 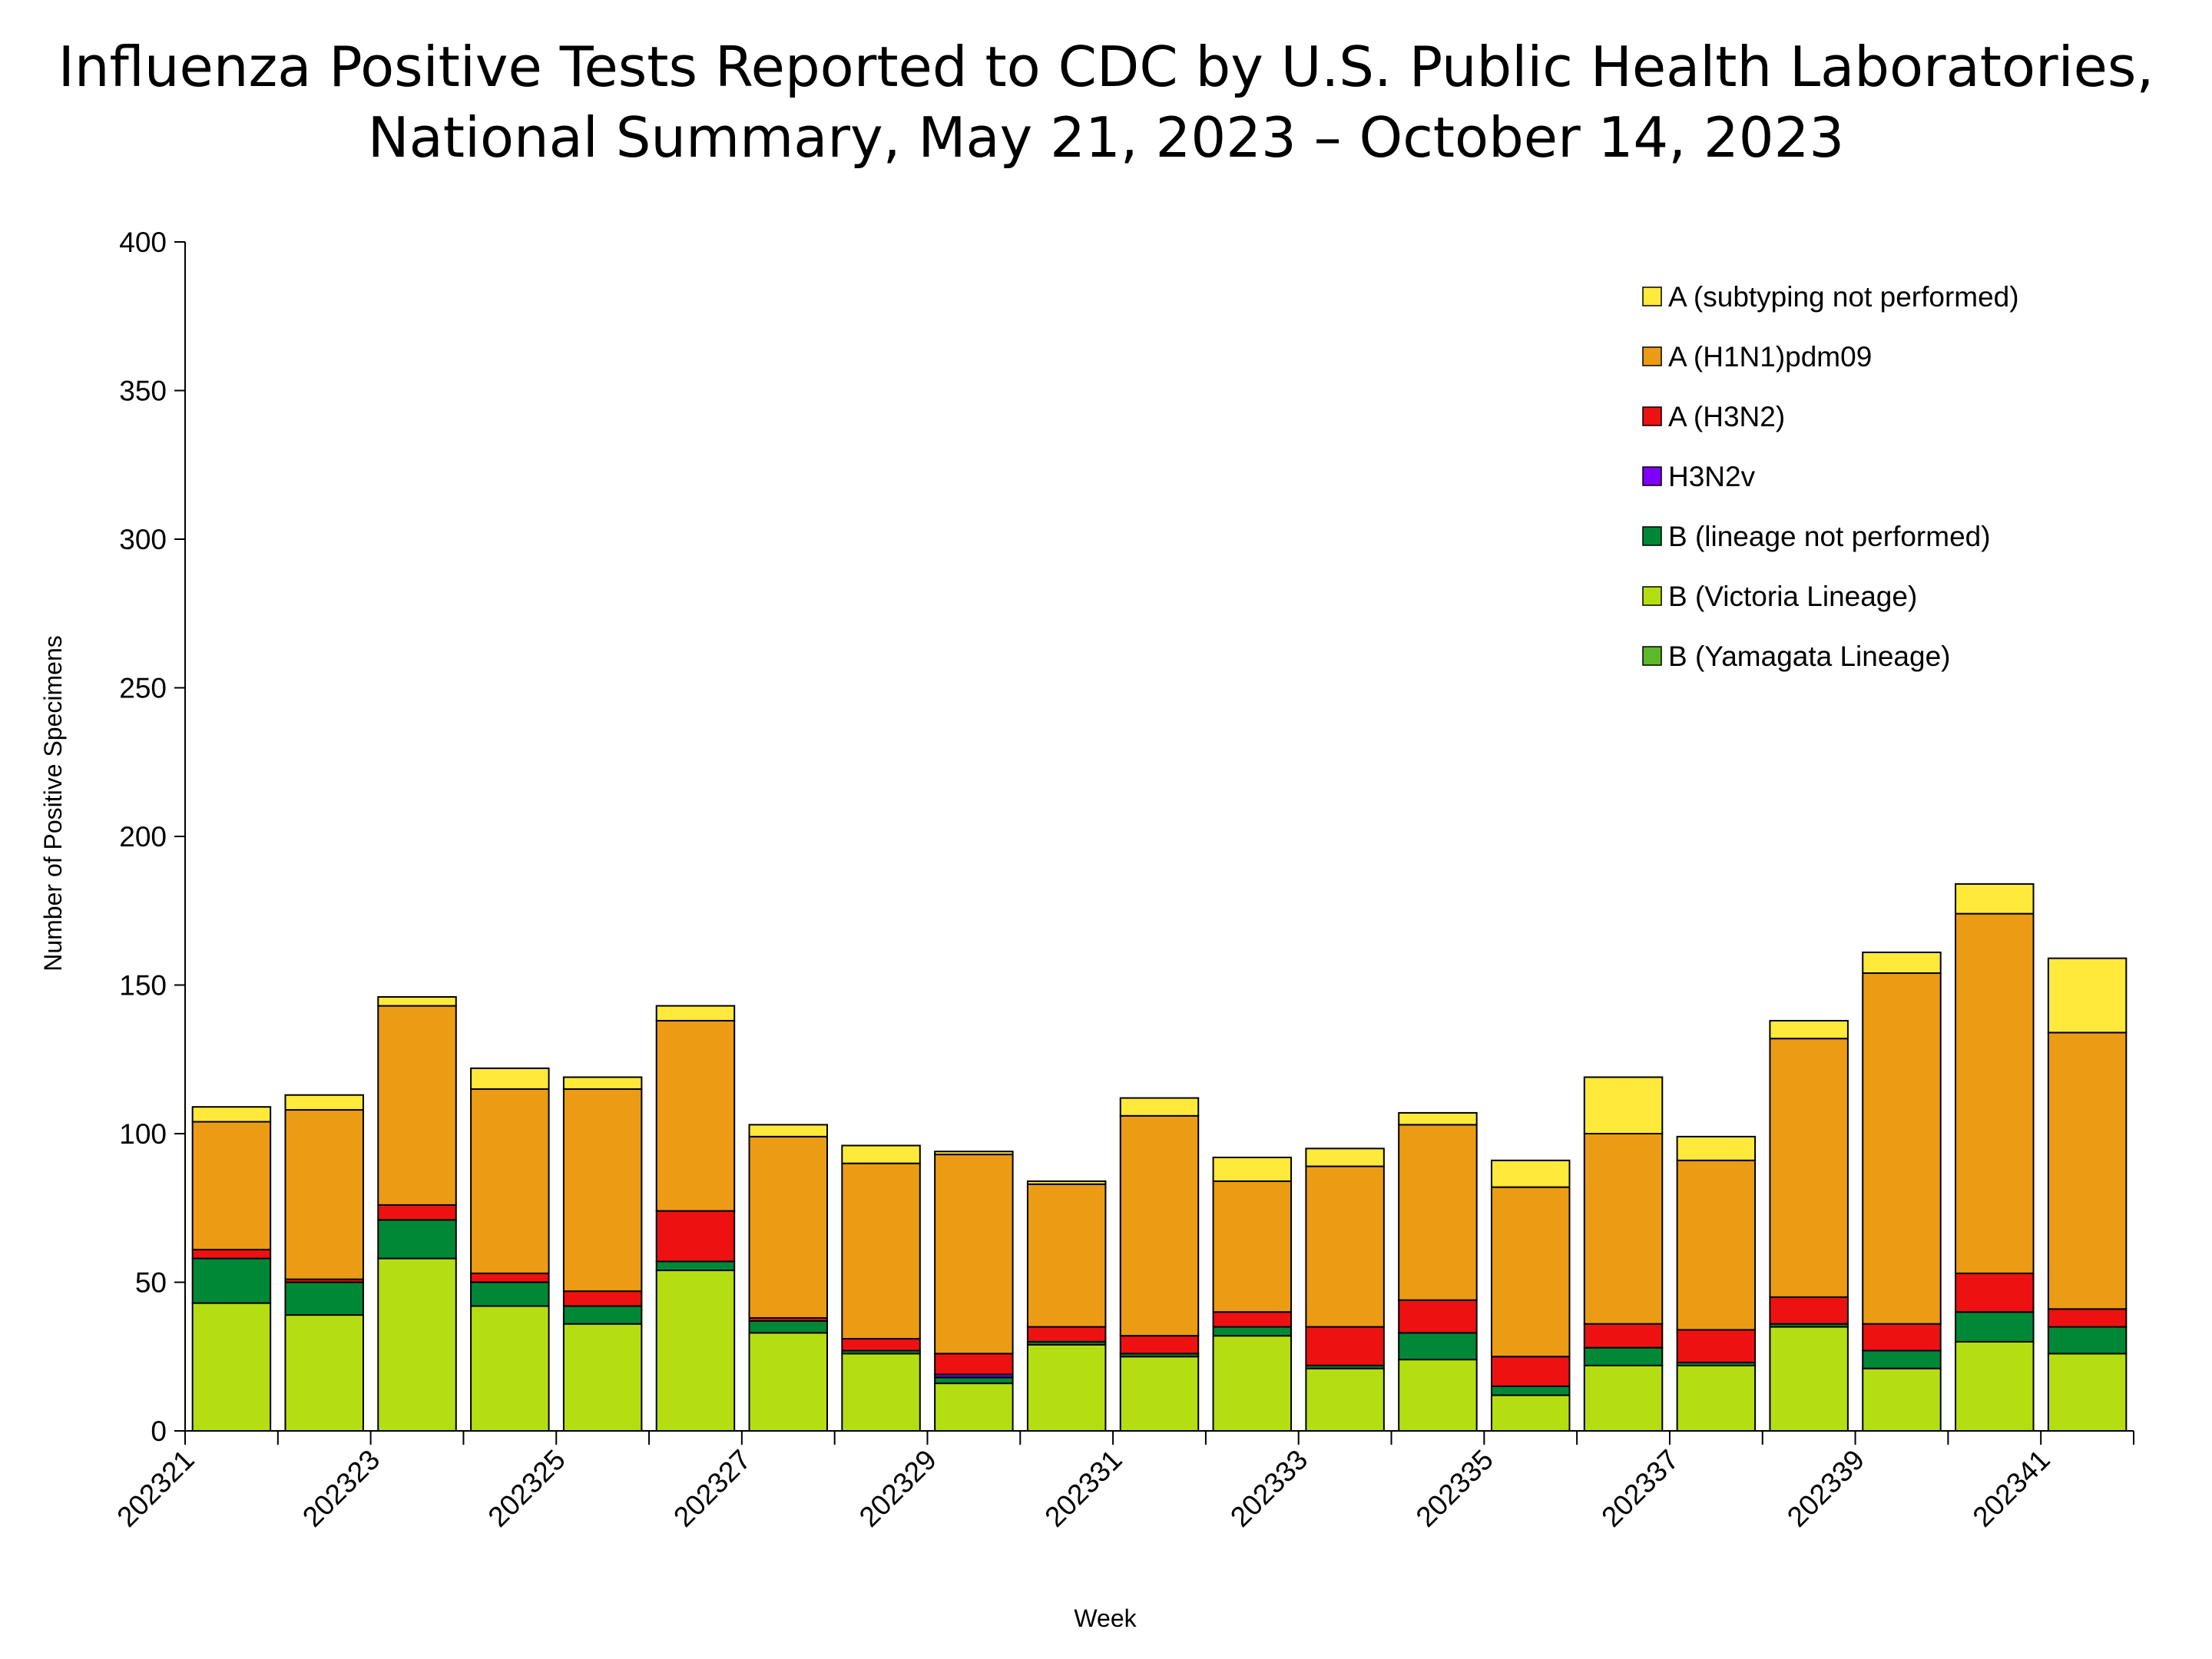 I want to click on legend-swatch-a-h3n2-, so click(x=1652, y=416).